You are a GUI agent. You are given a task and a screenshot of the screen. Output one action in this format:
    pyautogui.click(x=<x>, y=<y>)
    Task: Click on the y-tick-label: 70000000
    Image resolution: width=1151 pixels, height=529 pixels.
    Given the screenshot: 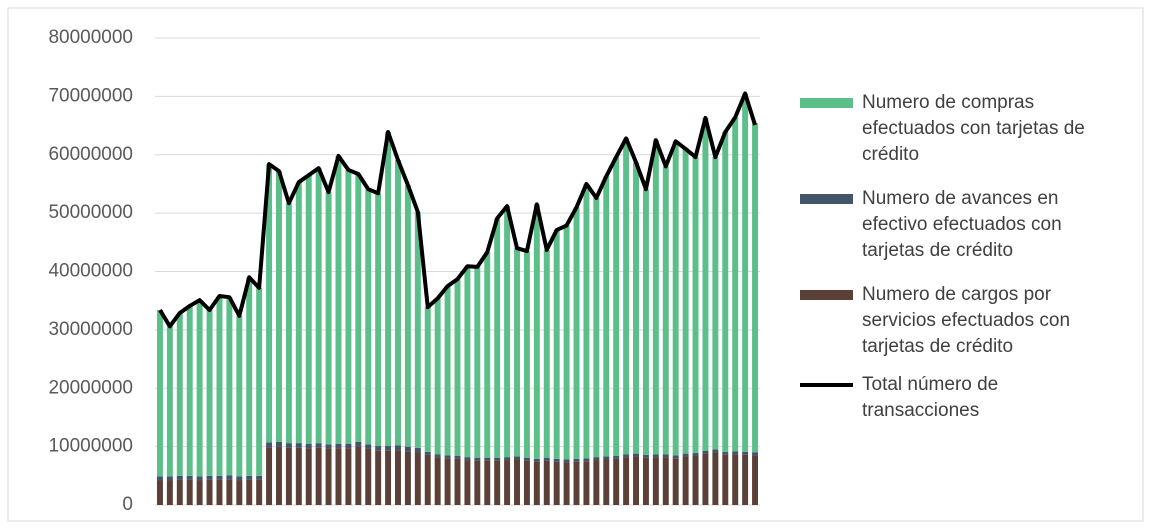 What is the action you would take?
    pyautogui.click(x=90, y=95)
    